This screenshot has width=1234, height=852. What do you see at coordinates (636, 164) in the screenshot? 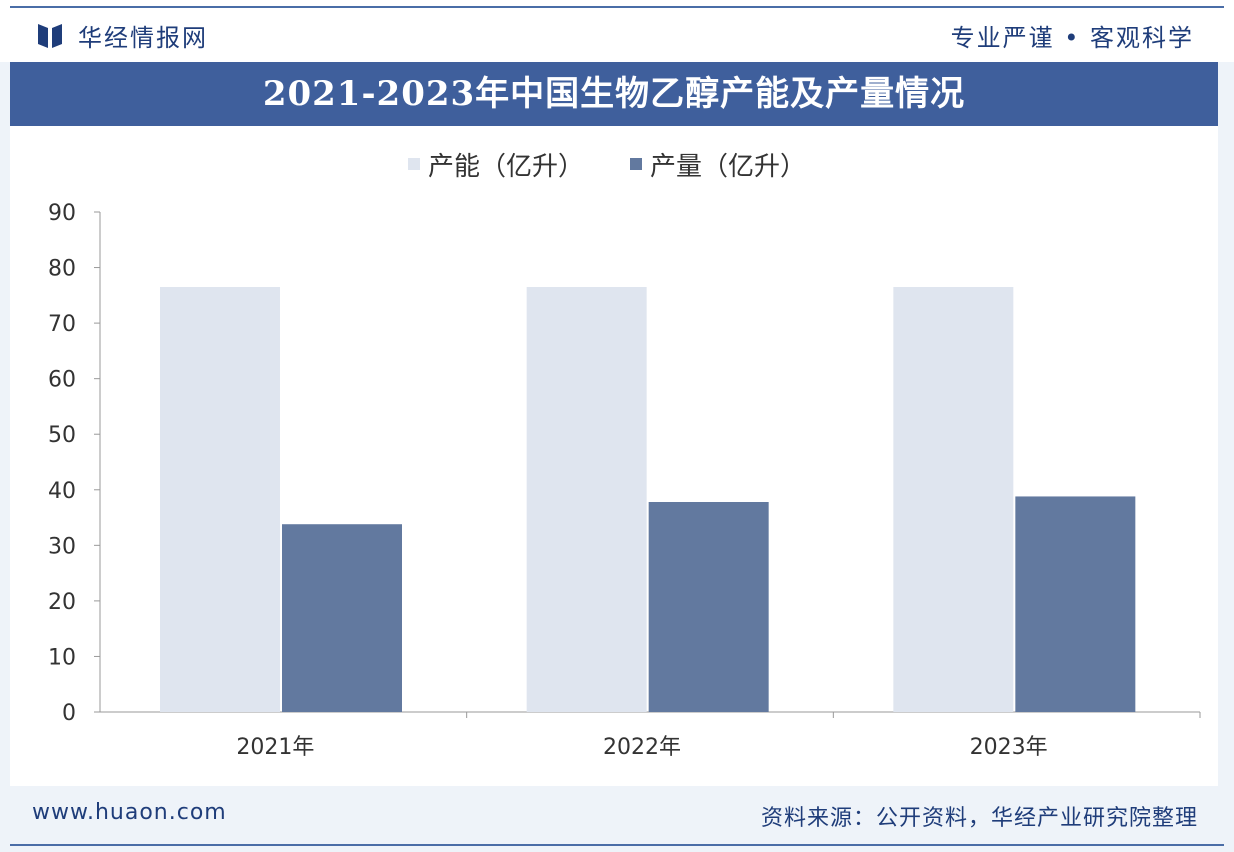
I see `legend-swatch-production` at bounding box center [636, 164].